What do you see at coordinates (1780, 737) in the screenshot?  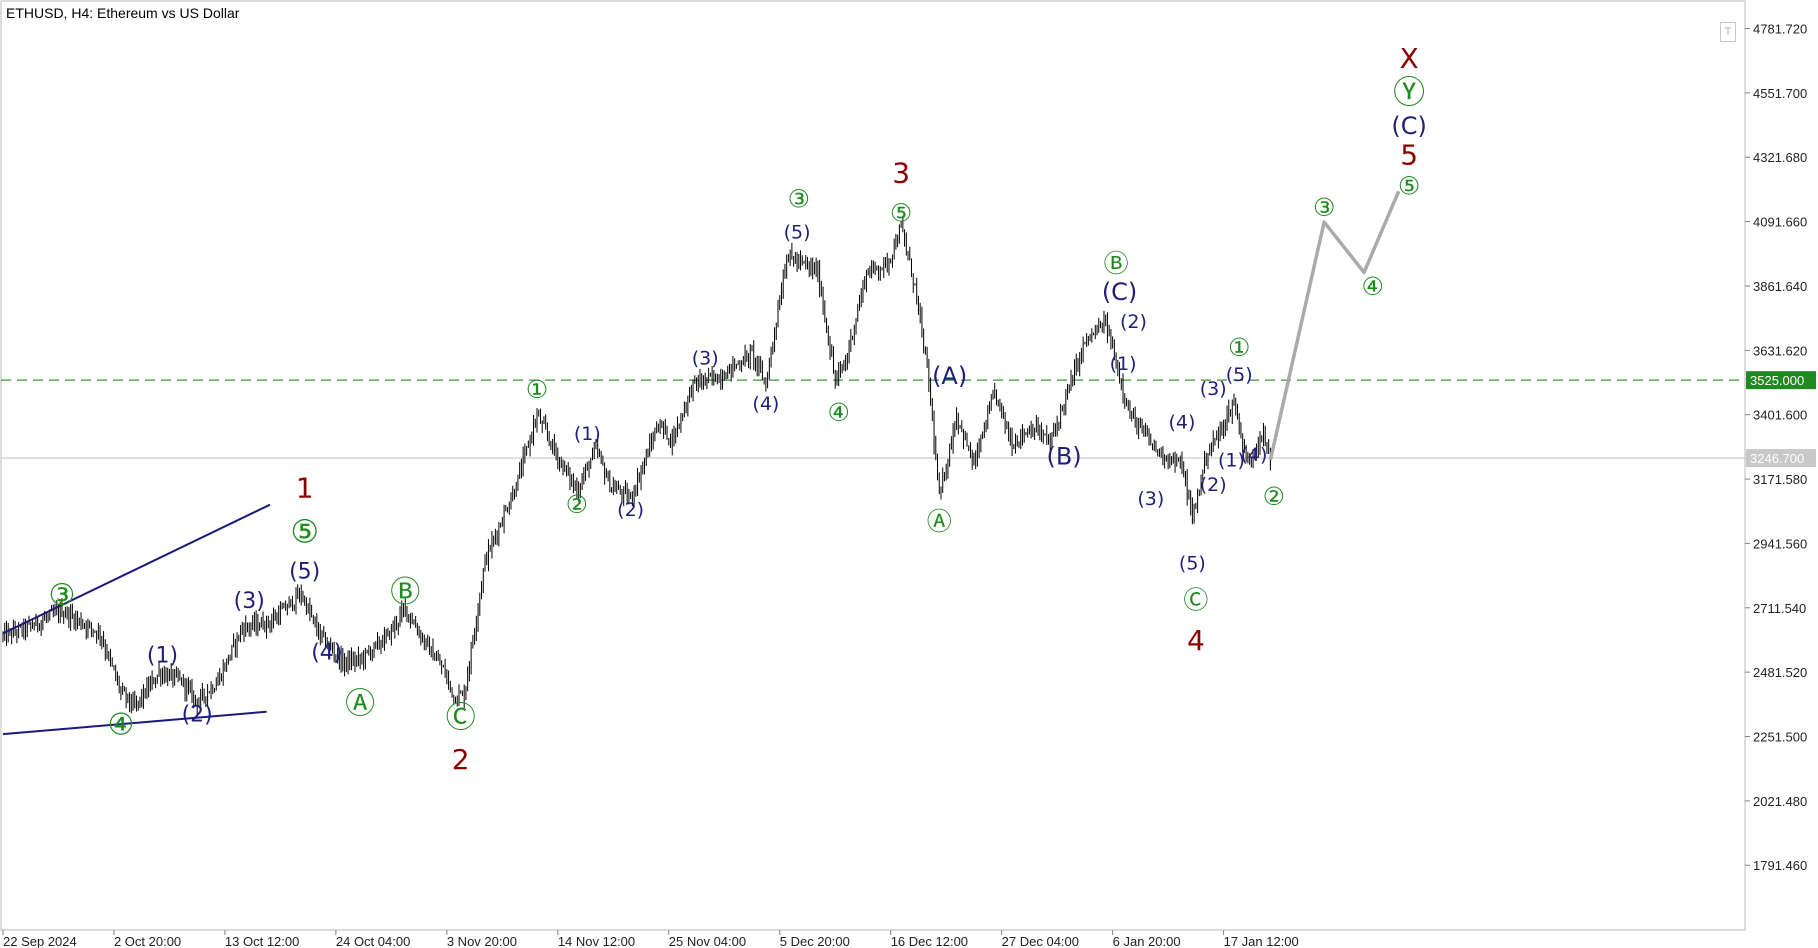 I see `y-tick-label: 2251.500` at bounding box center [1780, 737].